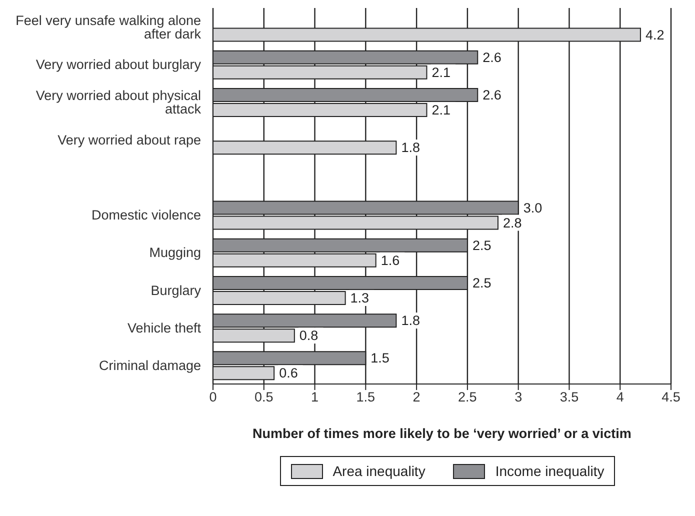  I want to click on x-tick-label: 4, so click(620, 397).